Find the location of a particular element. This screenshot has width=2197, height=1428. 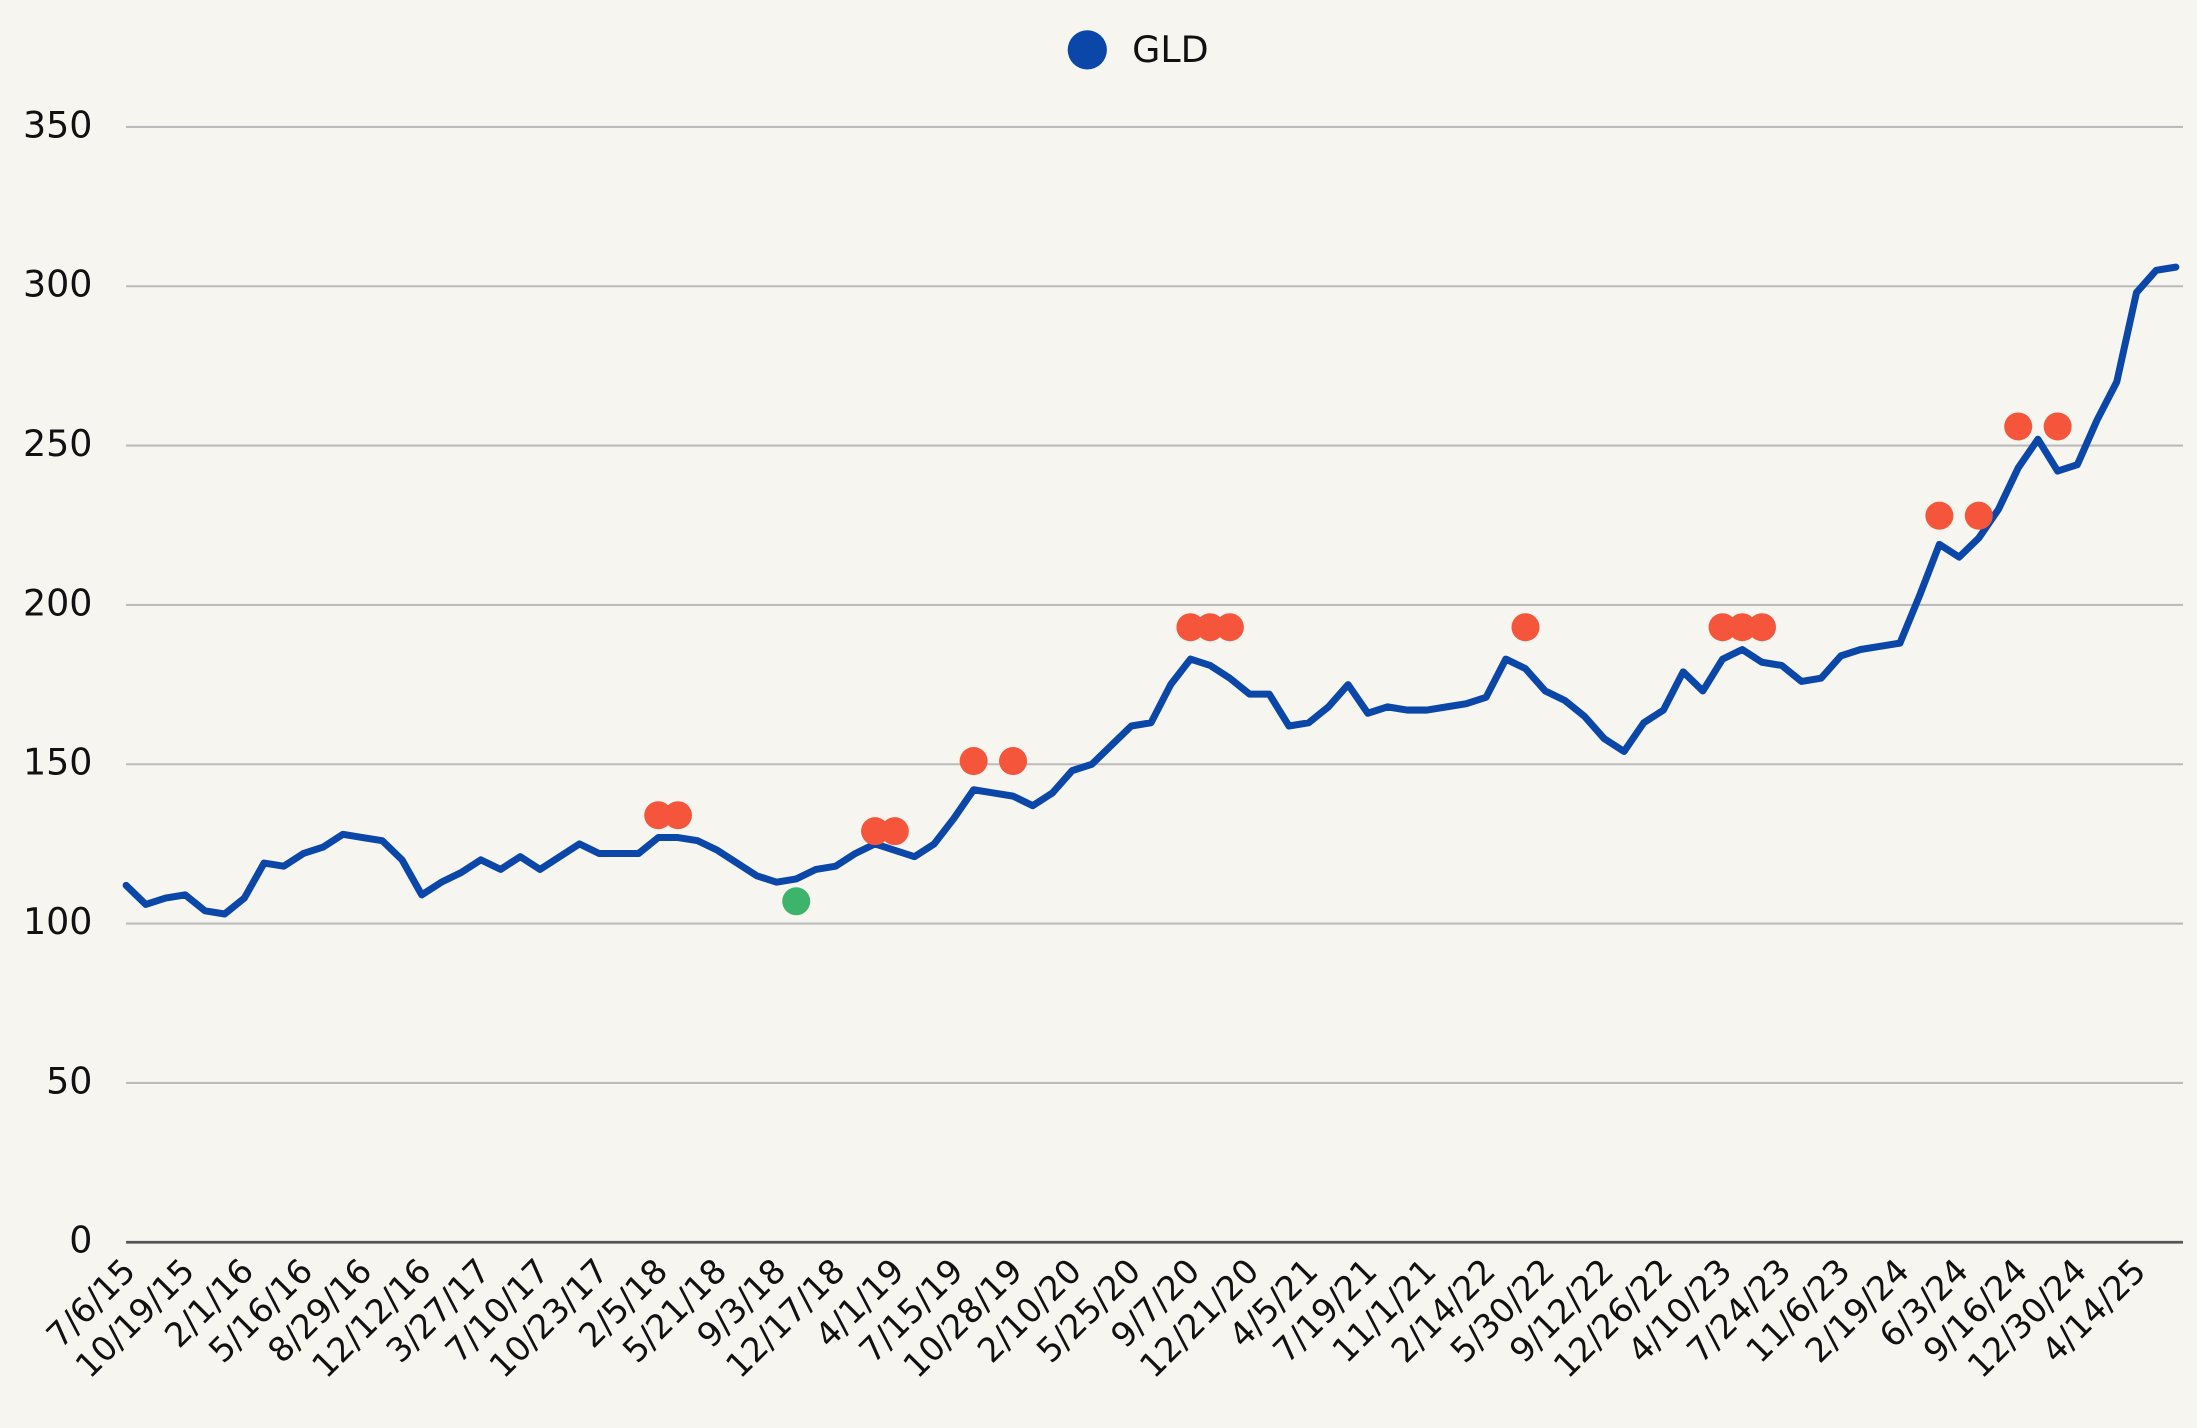

y-tick-label: 250 is located at coordinates (58, 443).